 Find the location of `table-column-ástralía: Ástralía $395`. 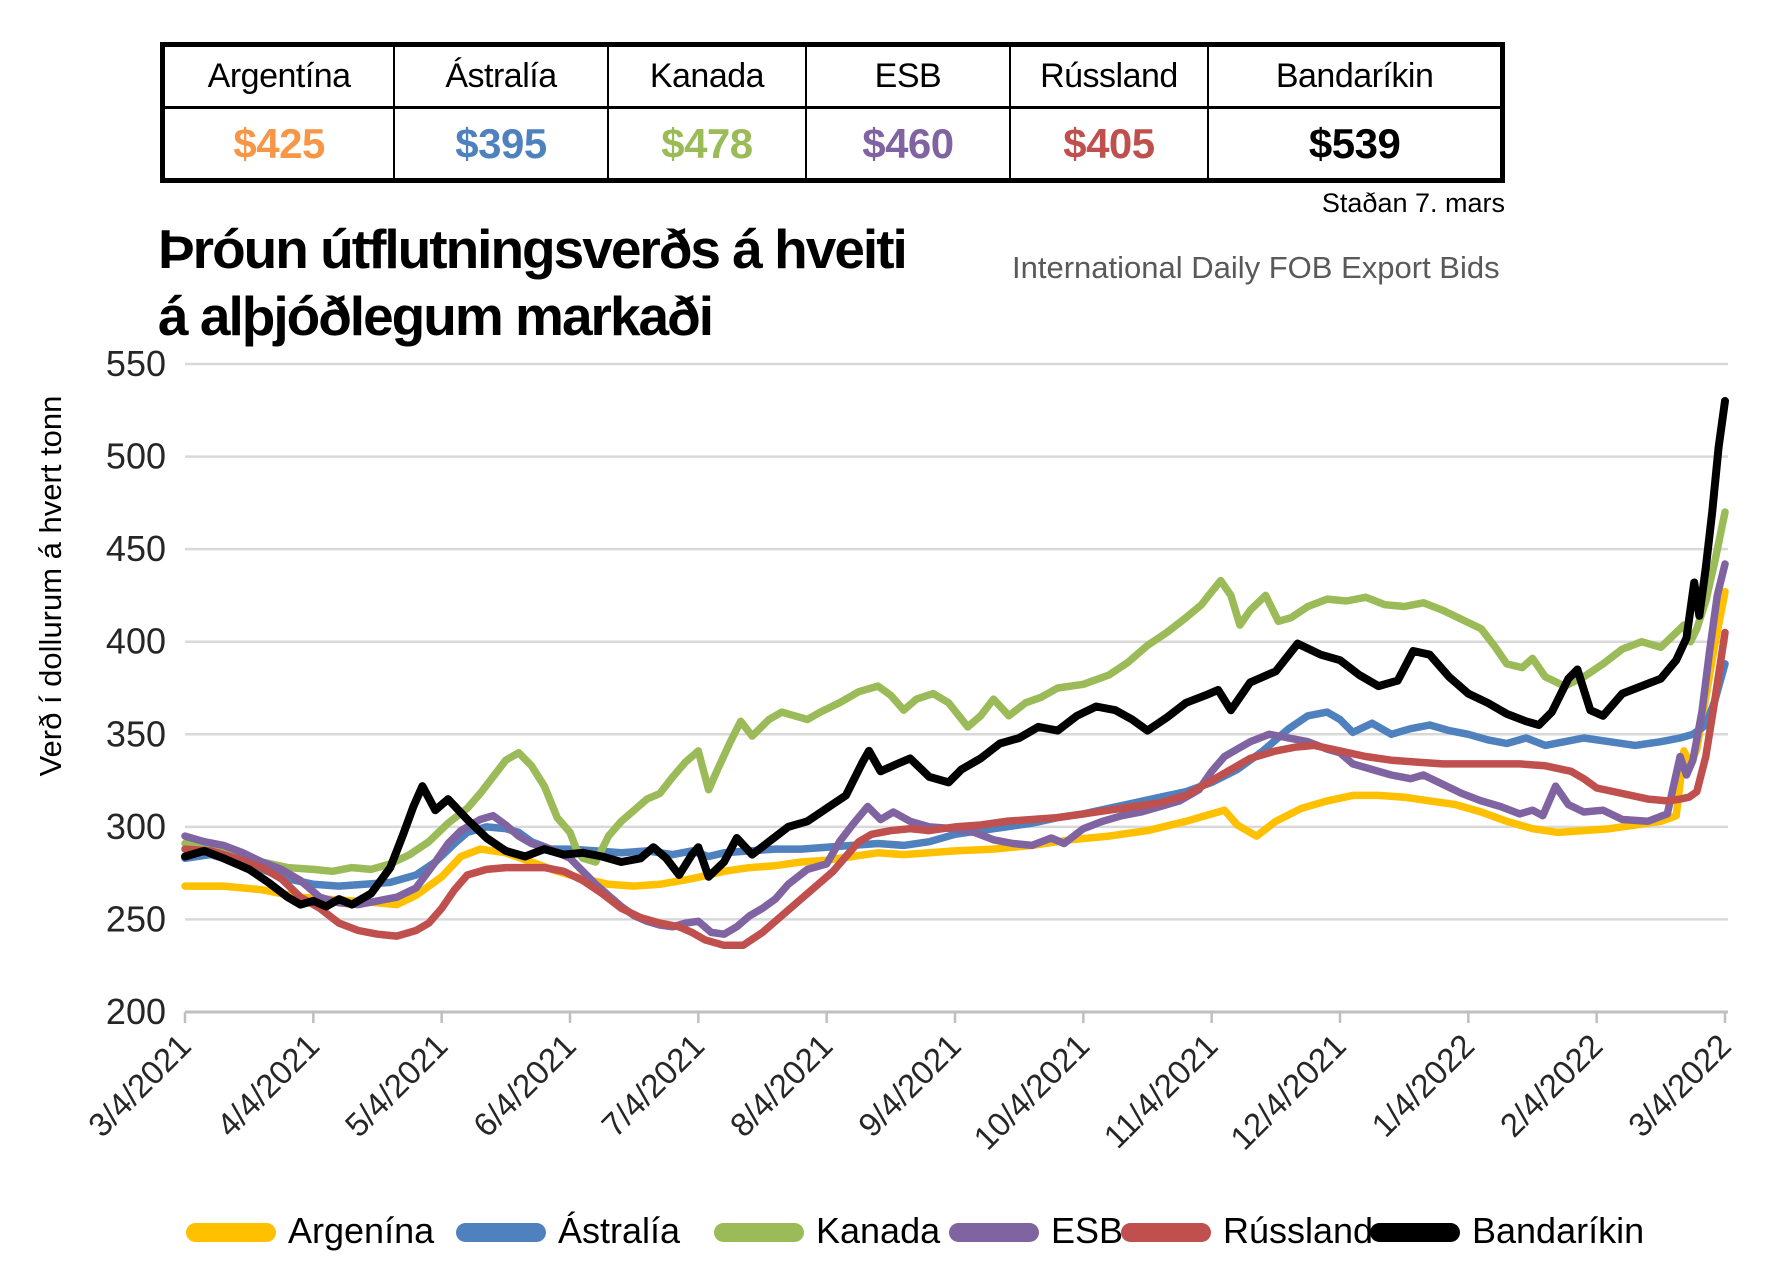

table-column-ástralía: Ástralía $395 is located at coordinates (500, 112).